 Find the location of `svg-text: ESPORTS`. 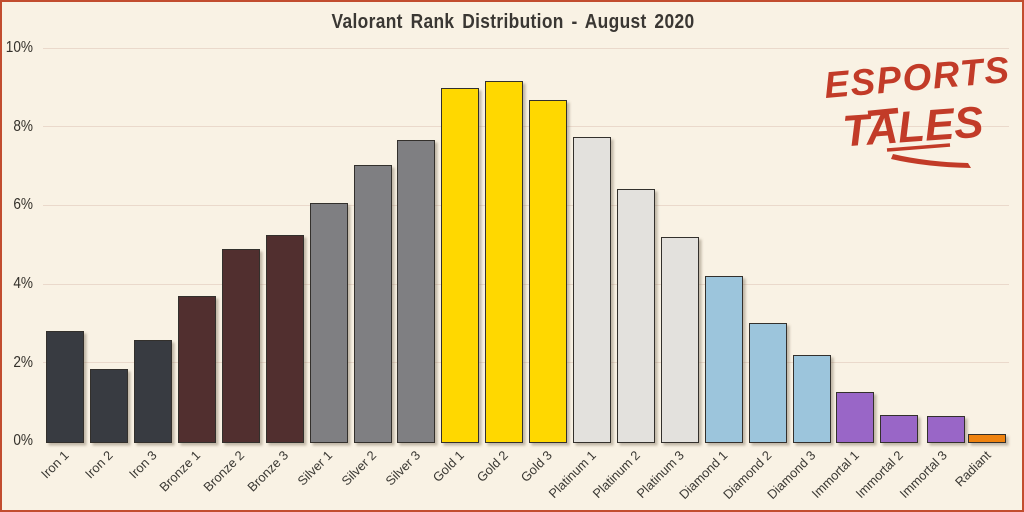

svg-text: ESPORTS is located at coordinates (918, 77).